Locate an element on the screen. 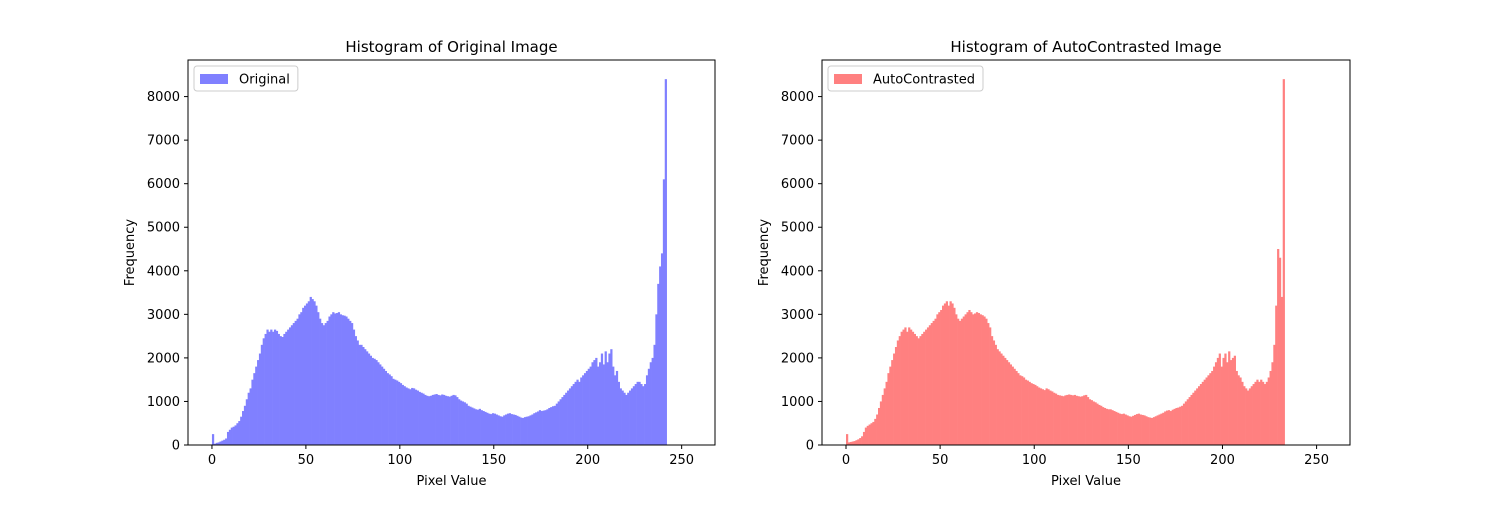  x-tick-label: 150 is located at coordinates (1128, 460).